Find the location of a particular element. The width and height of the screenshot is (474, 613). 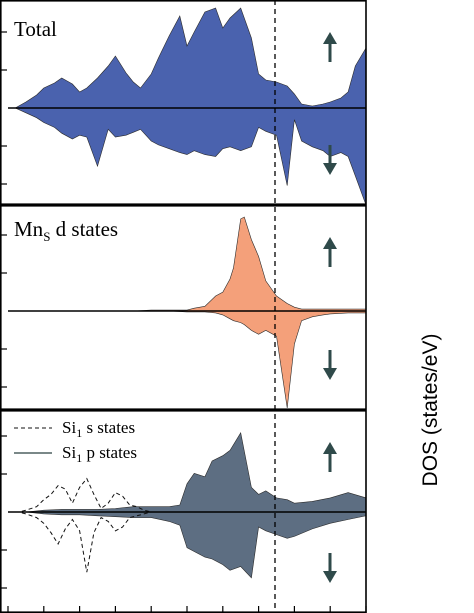

s-states-down-line is located at coordinates (187, 542).